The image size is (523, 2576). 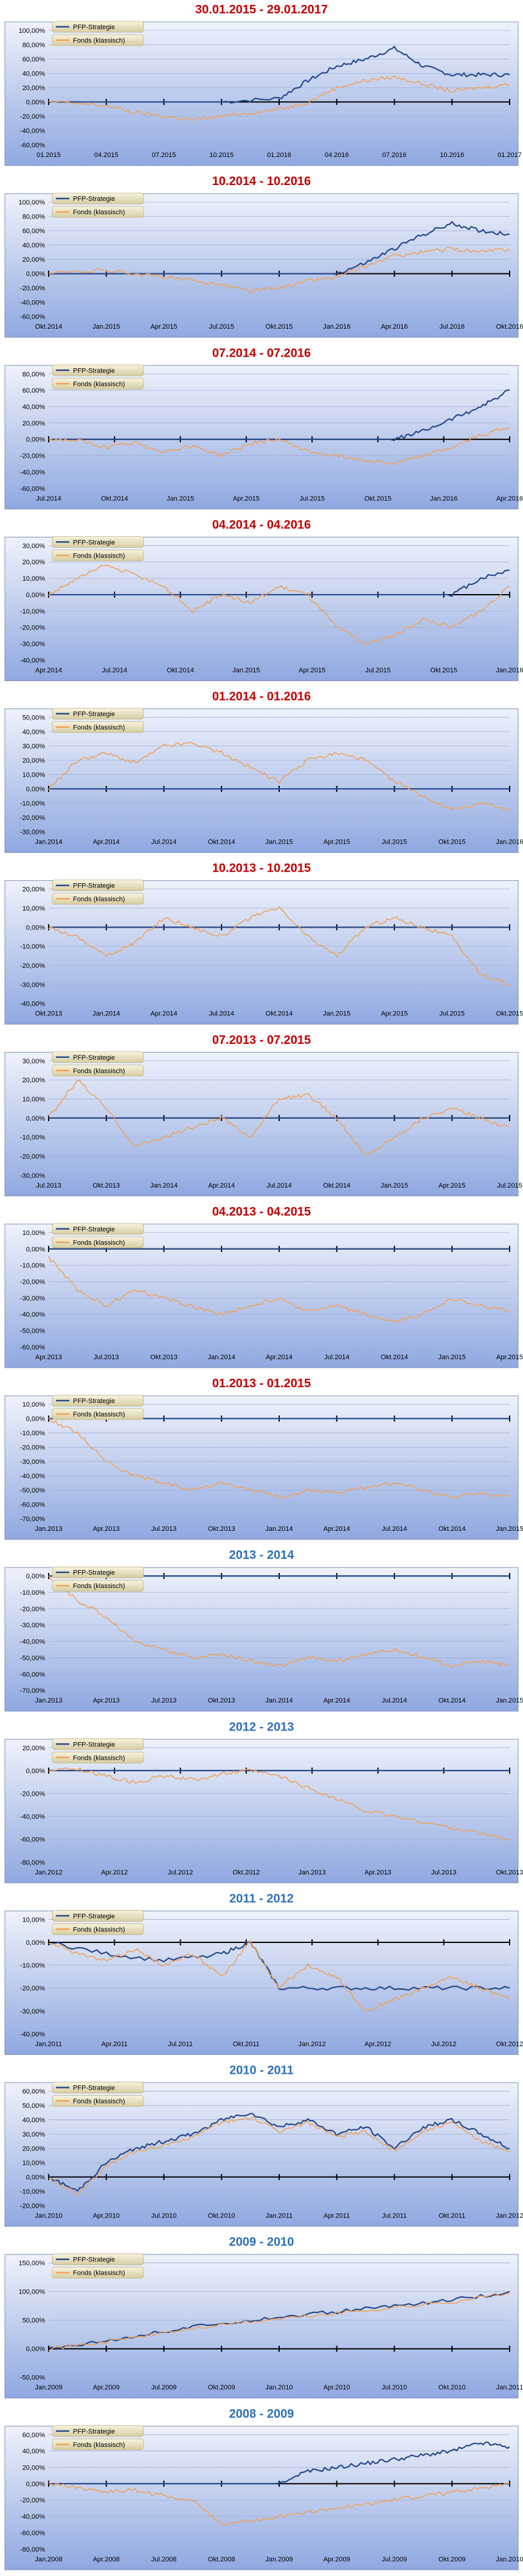 What do you see at coordinates (106, 1185) in the screenshot?
I see `x-tick-label: Okt.2013` at bounding box center [106, 1185].